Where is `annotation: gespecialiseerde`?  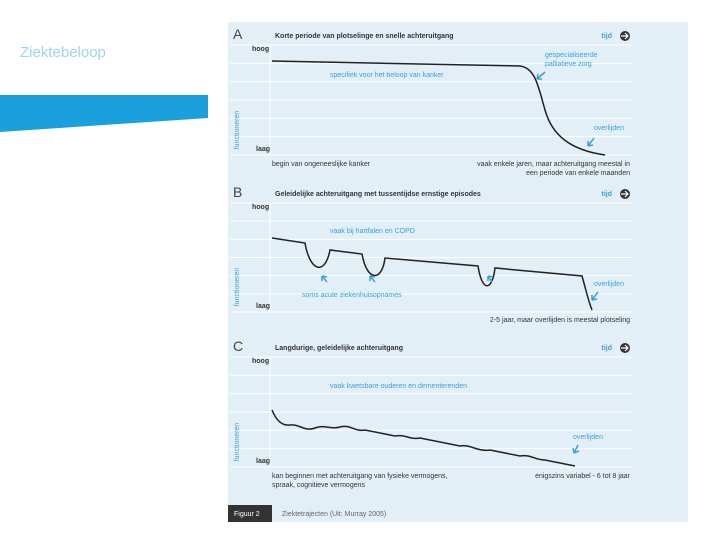
annotation: gespecialiseerde is located at coordinates (571, 55).